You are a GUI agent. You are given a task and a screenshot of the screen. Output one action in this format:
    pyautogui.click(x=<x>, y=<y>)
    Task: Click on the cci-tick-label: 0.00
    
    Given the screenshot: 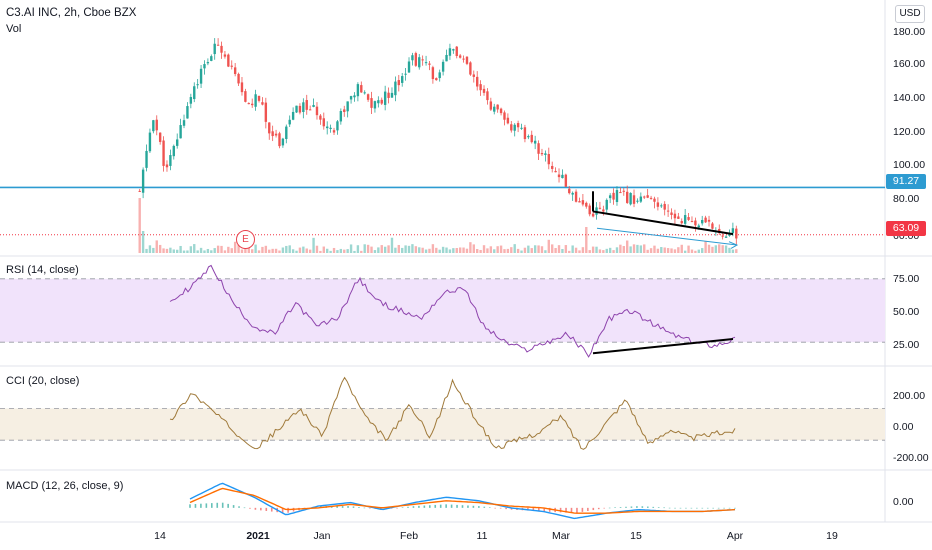 What is the action you would take?
    pyautogui.click(x=903, y=427)
    